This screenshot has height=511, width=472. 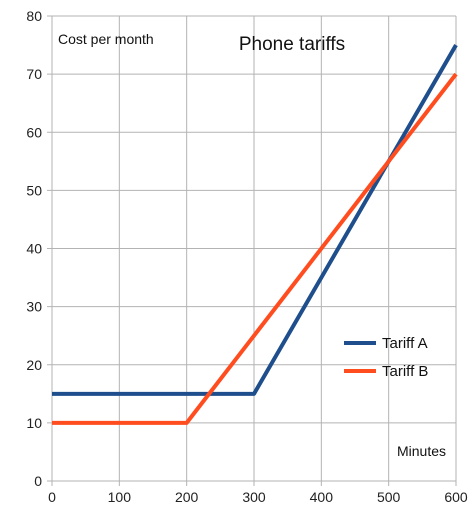 What do you see at coordinates (34, 16) in the screenshot?
I see `y-tick-label: 80` at bounding box center [34, 16].